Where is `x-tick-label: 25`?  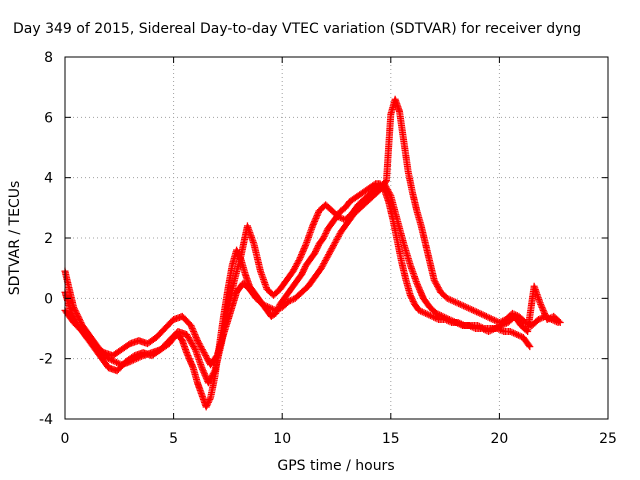
x-tick-label: 25 is located at coordinates (608, 439).